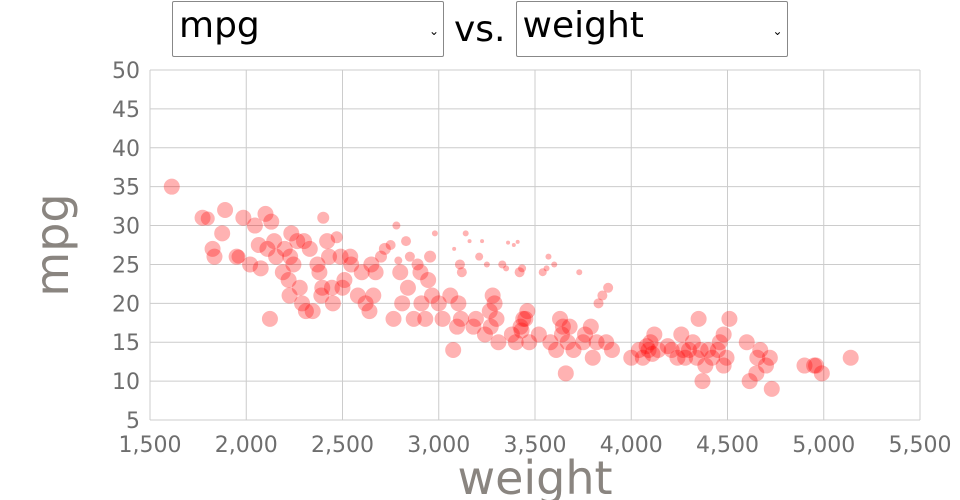 This screenshot has width=960, height=500. What do you see at coordinates (126, 188) in the screenshot?
I see `y-tick-label: 35` at bounding box center [126, 188].